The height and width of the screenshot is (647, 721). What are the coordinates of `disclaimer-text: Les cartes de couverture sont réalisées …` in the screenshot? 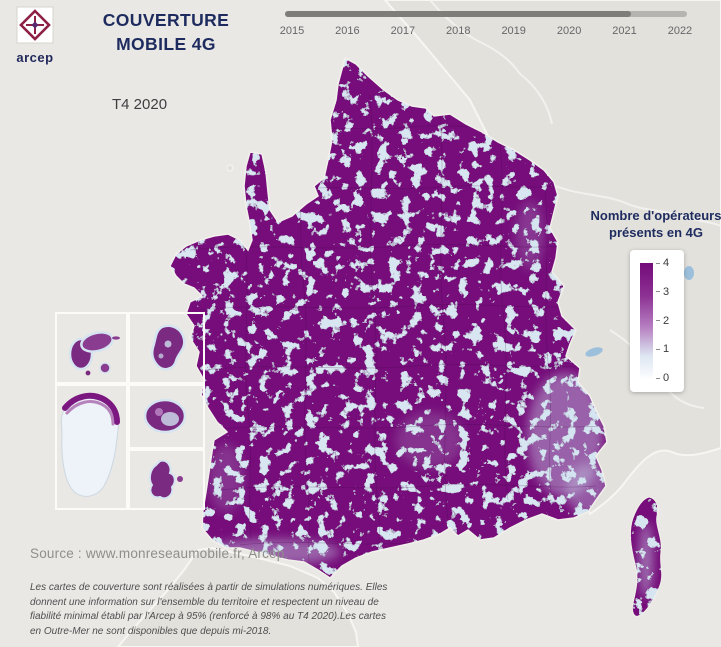 It's located at (209, 609).